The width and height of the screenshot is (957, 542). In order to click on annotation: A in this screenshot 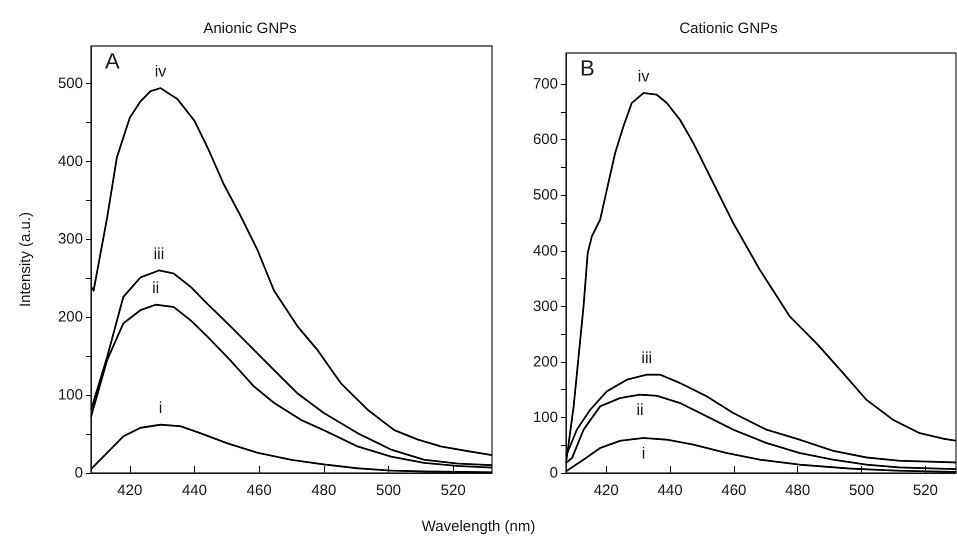, I will do `click(112, 61)`.